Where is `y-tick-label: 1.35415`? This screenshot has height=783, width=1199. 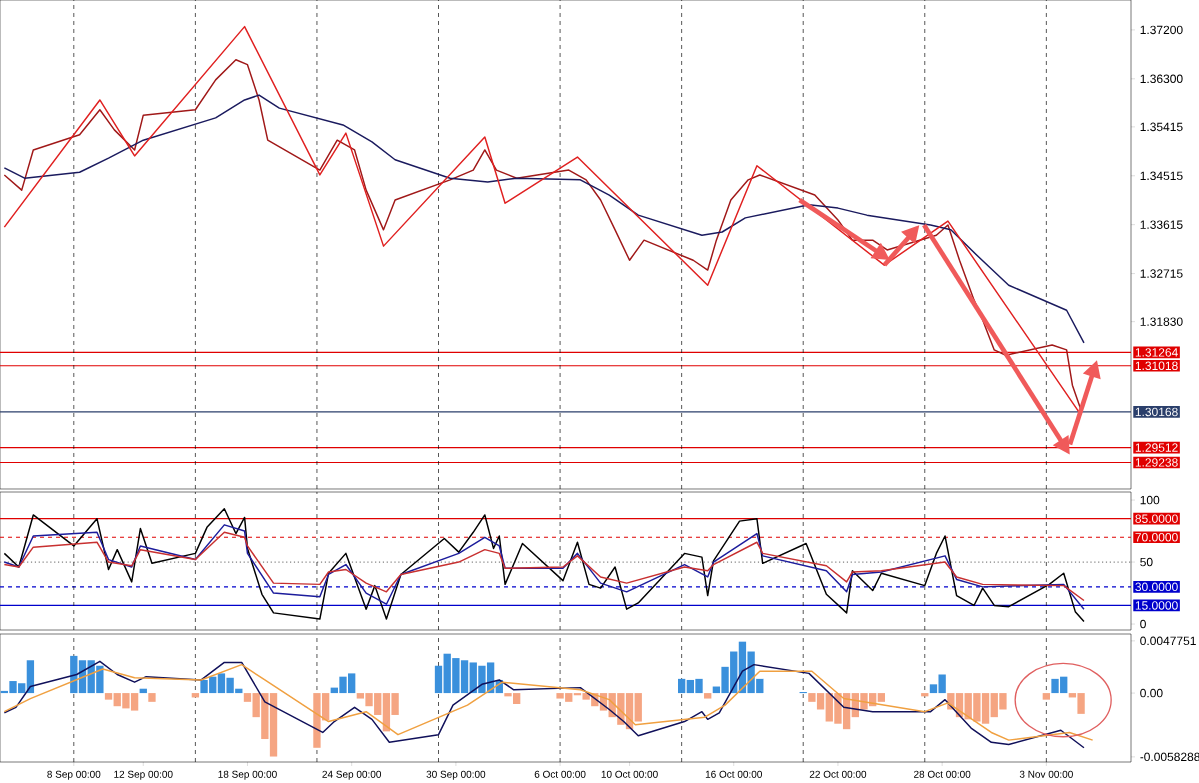 y-tick-label: 1.35415 is located at coordinates (1161, 127).